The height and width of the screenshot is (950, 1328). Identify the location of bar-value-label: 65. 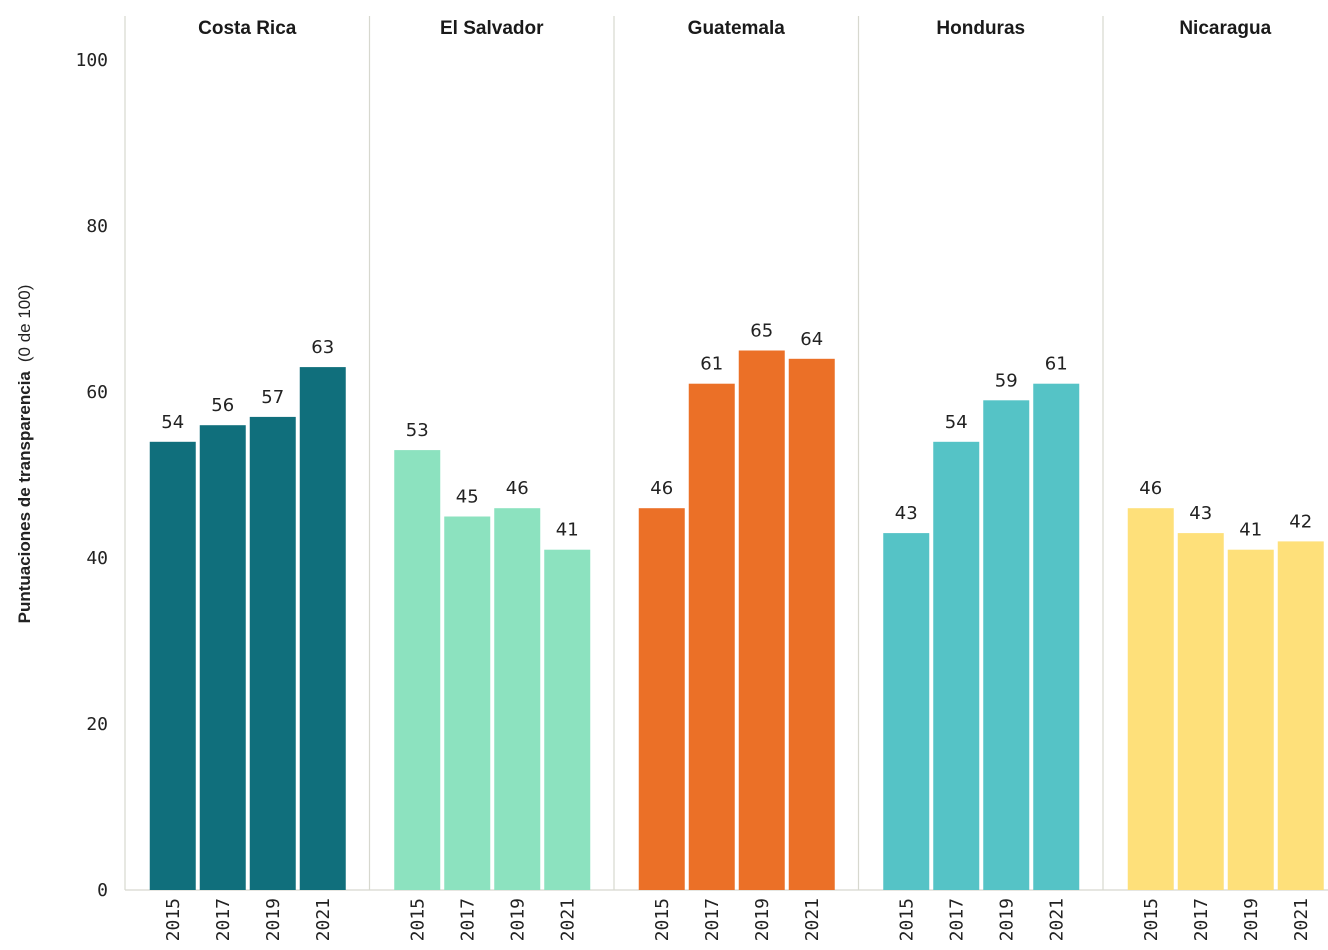
(761, 331).